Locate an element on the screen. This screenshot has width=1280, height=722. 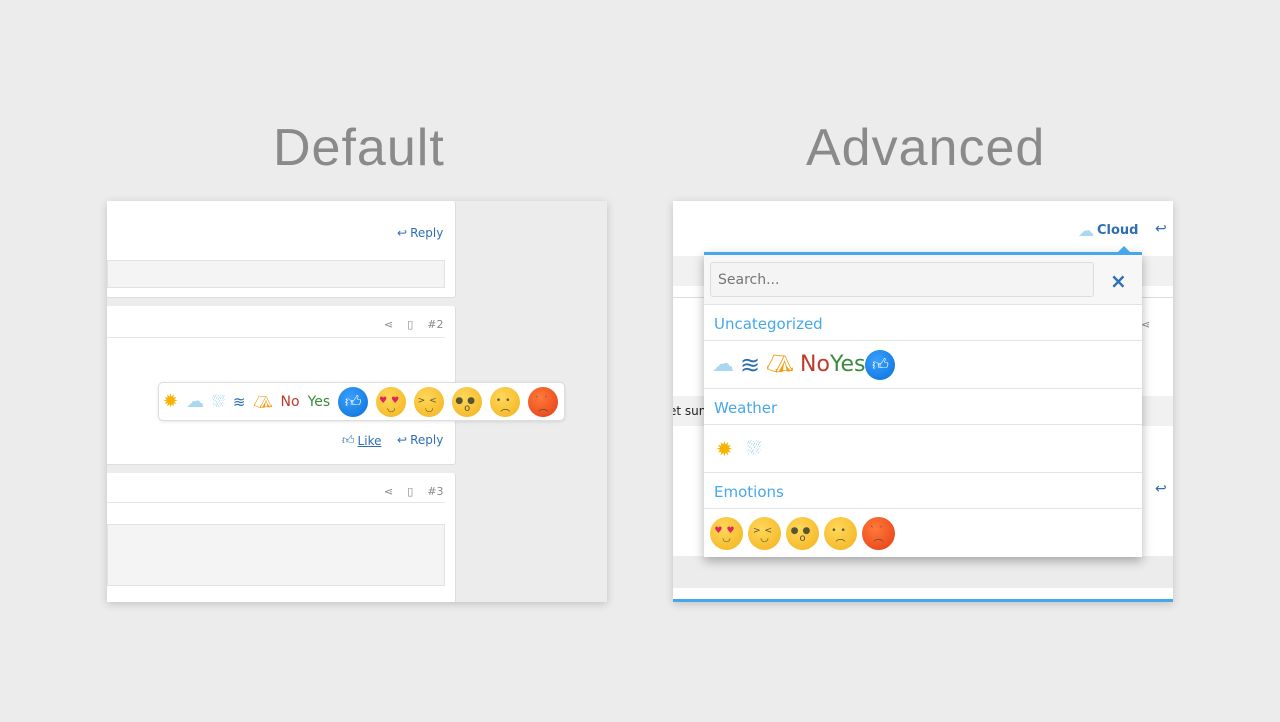
section-items: ☁ ≋ ⛺︎ No Yes 👍︎ is located at coordinates (923, 365).